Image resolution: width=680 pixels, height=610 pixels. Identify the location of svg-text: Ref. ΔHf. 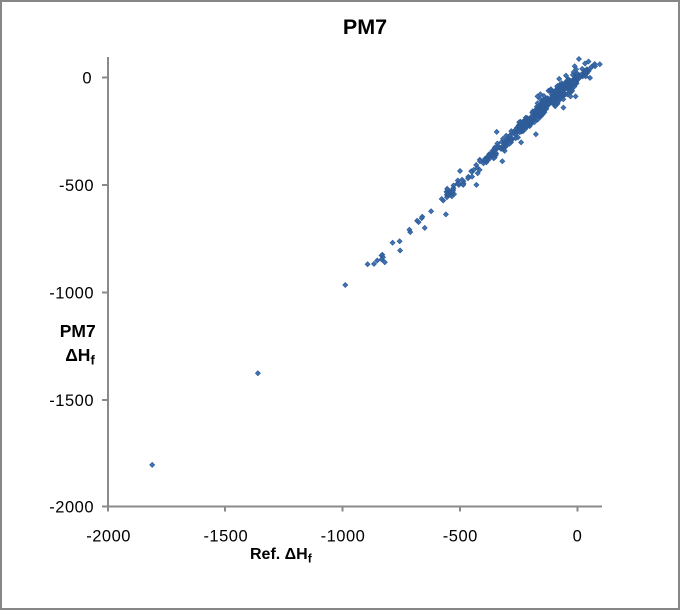
(281, 556).